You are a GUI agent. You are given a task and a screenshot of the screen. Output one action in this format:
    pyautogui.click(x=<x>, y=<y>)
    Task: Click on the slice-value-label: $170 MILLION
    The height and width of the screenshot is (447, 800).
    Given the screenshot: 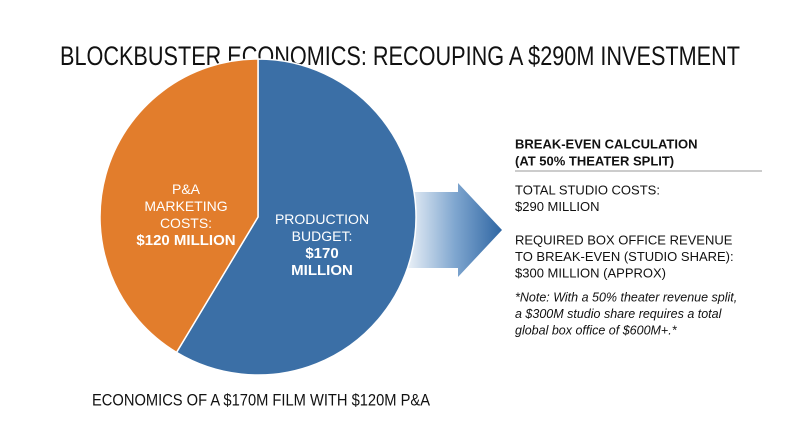 What is the action you would take?
    pyautogui.click(x=322, y=262)
    